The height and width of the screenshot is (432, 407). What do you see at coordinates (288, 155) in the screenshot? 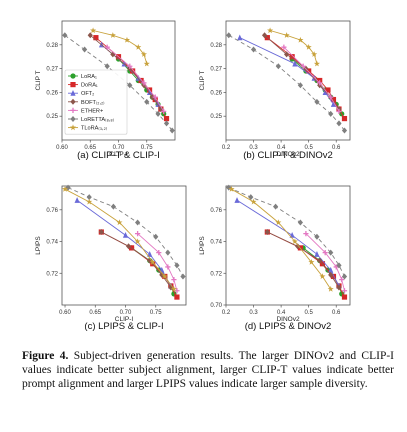
I see `subfigure-title: (b) CLIP-T & DINOv2` at bounding box center [288, 155].